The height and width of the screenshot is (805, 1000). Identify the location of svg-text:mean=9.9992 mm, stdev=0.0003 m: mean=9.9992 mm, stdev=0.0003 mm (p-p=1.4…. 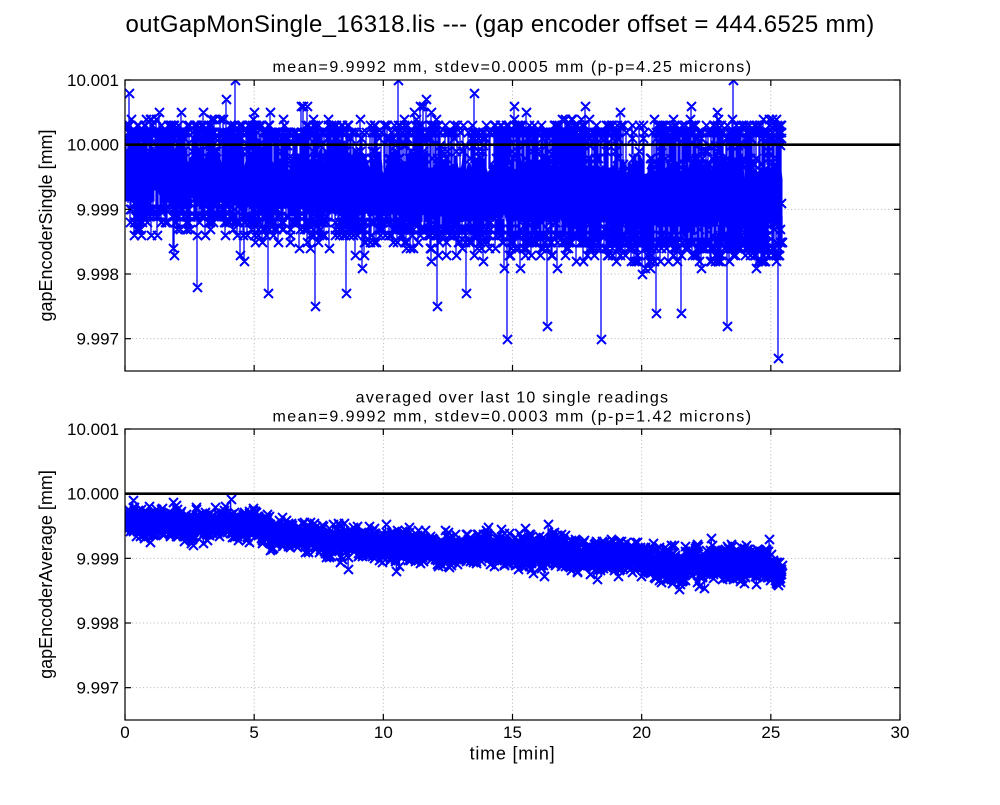
(512, 417).